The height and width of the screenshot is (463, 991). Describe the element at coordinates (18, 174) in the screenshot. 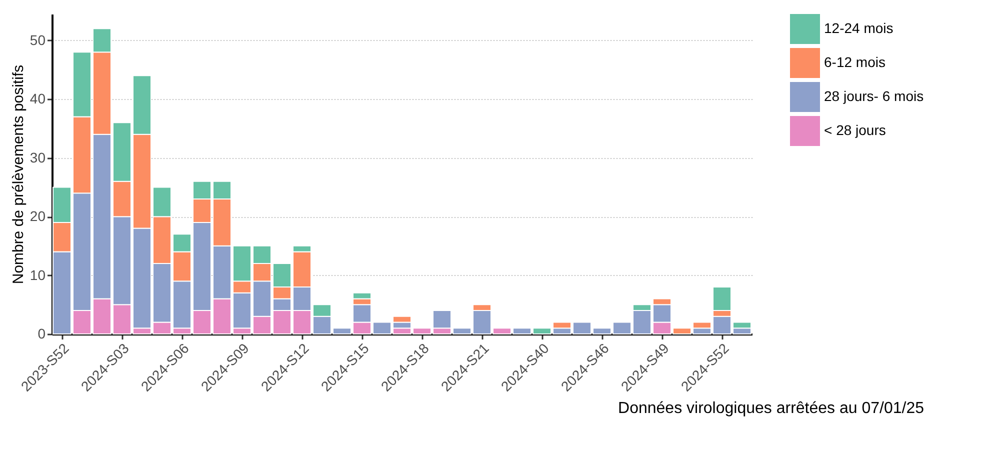

I see `y-axis-title: Nombre de prélèvements positifs` at that location.